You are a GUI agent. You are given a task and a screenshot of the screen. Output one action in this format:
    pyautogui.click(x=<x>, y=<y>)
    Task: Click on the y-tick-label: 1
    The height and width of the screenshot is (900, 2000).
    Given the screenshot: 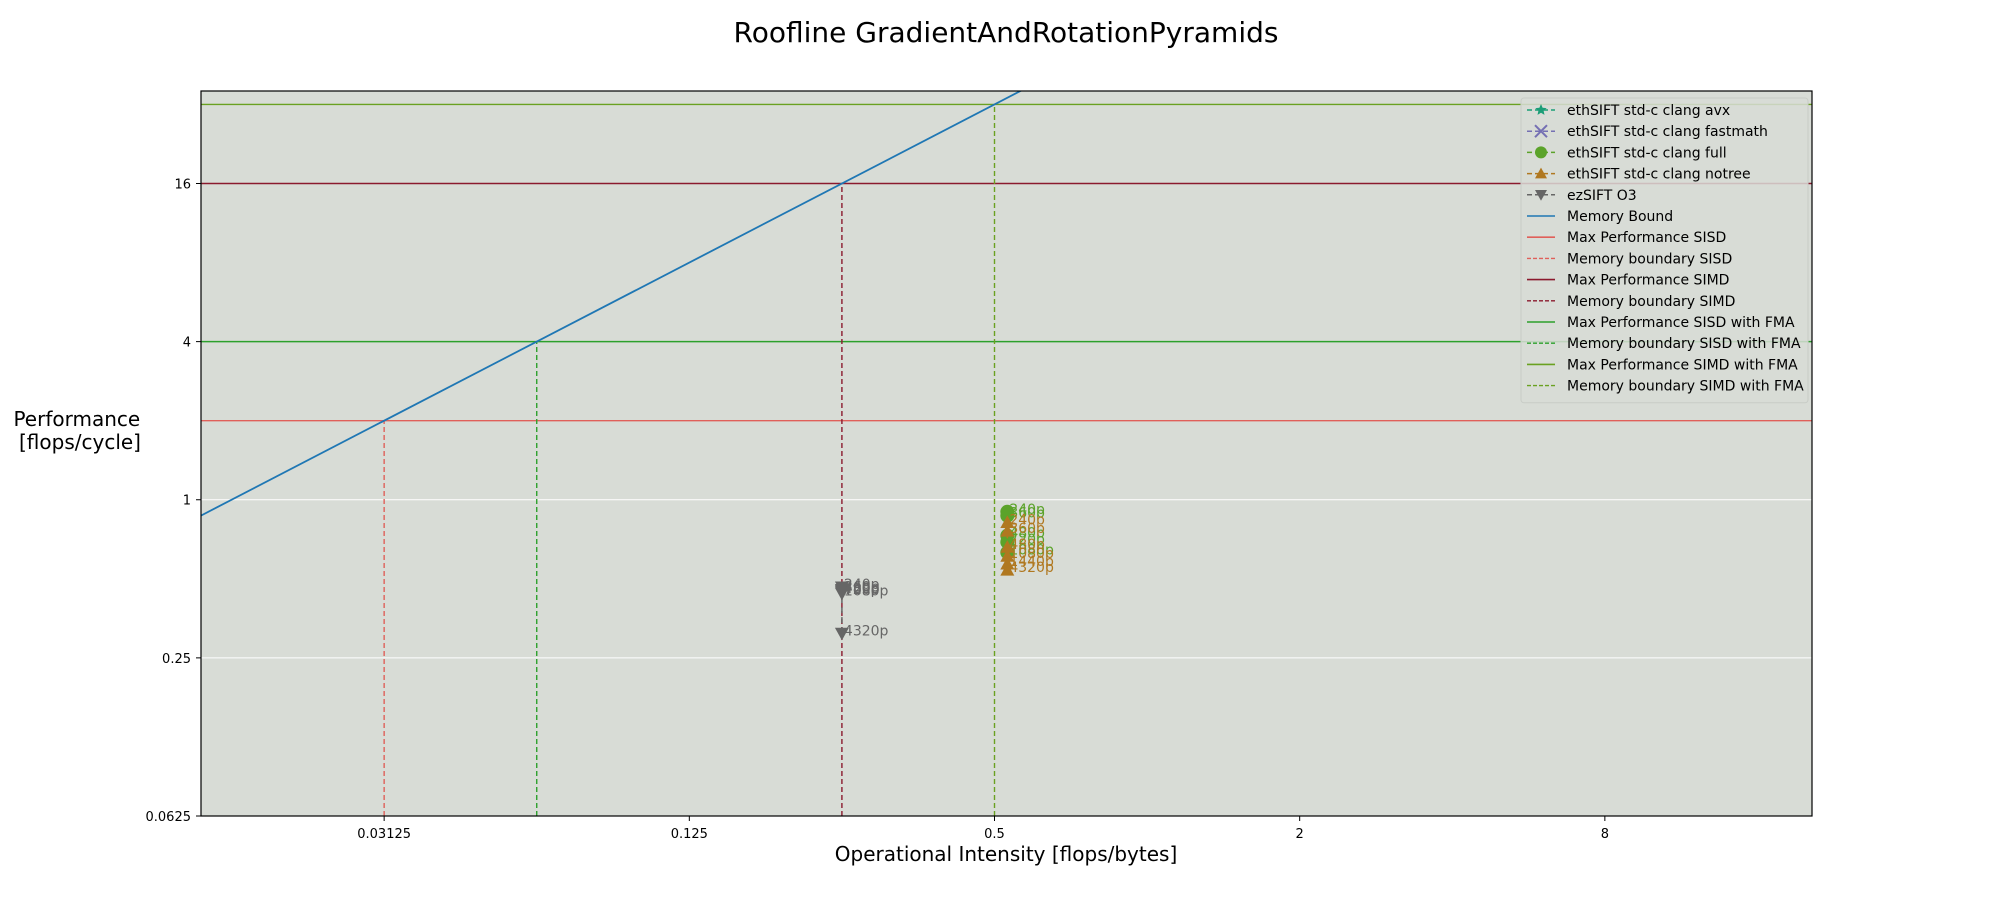 What is the action you would take?
    pyautogui.click(x=187, y=501)
    